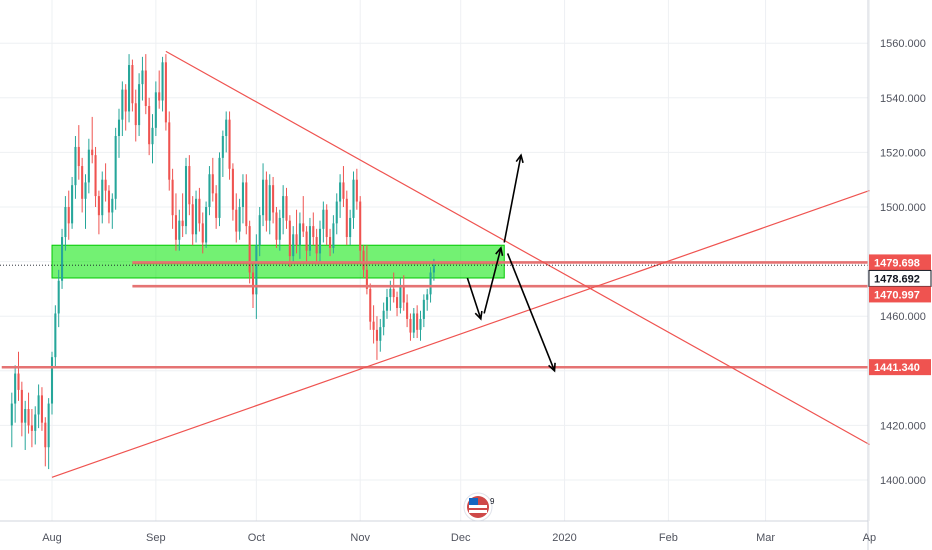 The width and height of the screenshot is (932, 550). I want to click on y-tick-label: 1500.000, so click(903, 208).